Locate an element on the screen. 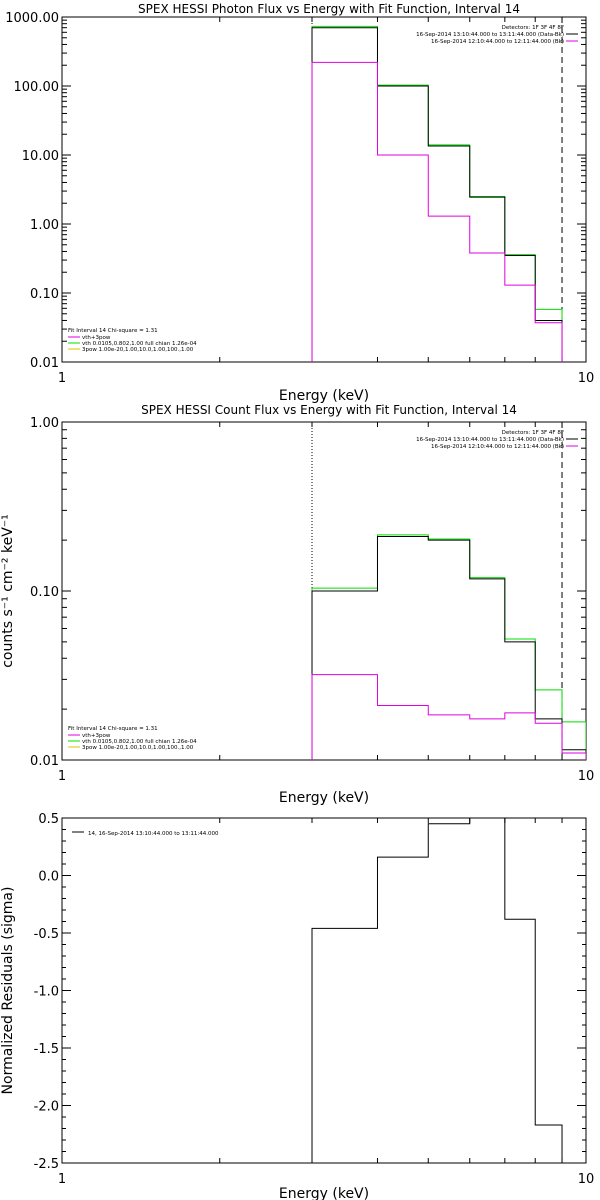 Image resolution: width=600 pixels, height=1200 pixels. y-tick-label: 1000.00 is located at coordinates (32, 18).